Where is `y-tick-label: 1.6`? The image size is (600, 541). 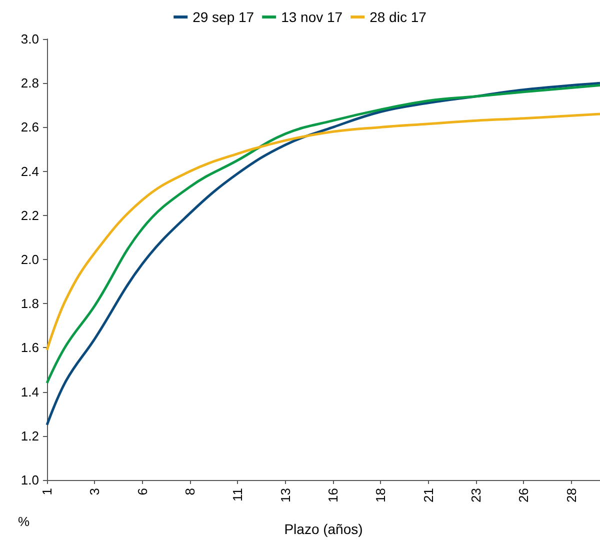
y-tick-label: 1.6 is located at coordinates (29, 348).